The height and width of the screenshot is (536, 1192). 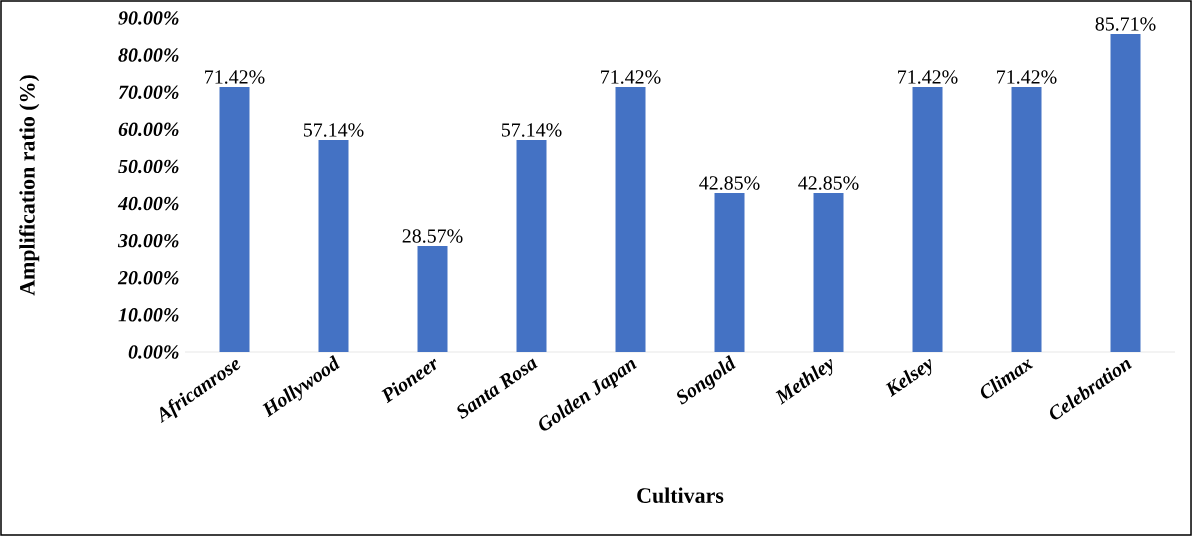 What do you see at coordinates (432, 236) in the screenshot?
I see `data-label: 28.57%` at bounding box center [432, 236].